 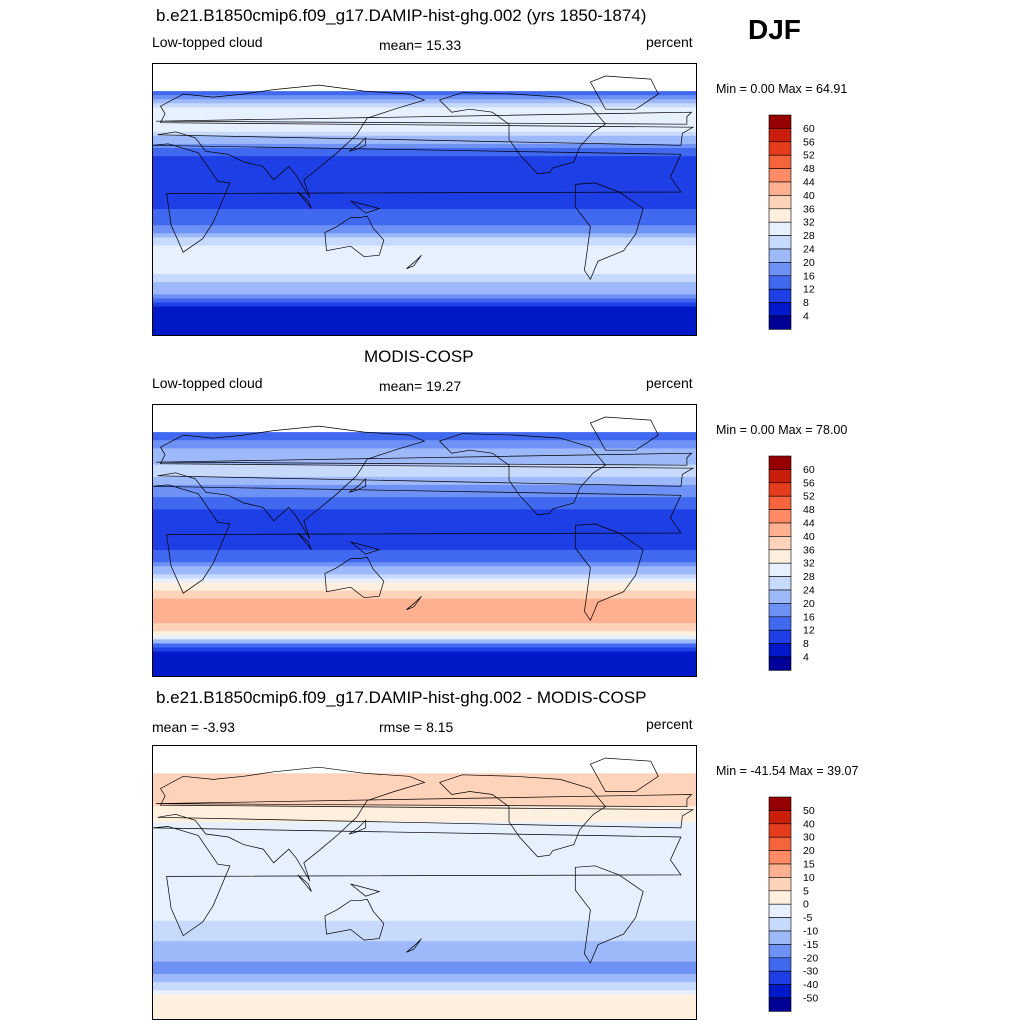 I want to click on panel2-colorbar: 60 56 52 48 44 40 36 32 28 24 20 16 12 8 4, so click(x=808, y=563).